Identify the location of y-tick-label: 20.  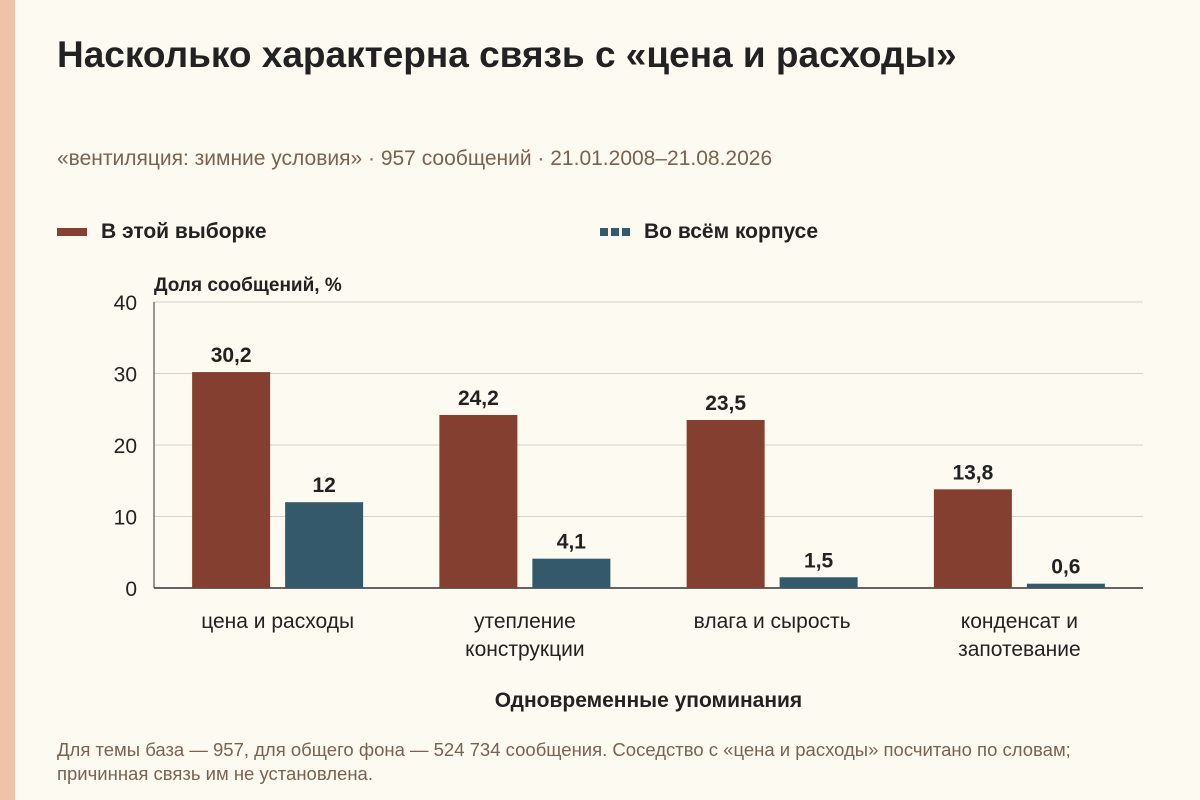
(125, 446).